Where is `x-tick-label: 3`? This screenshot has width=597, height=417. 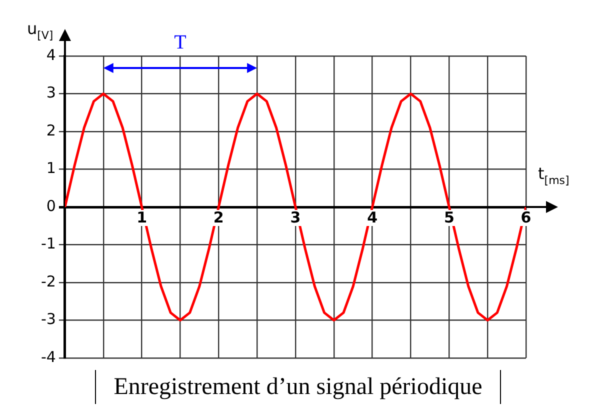 x-tick-label: 3 is located at coordinates (295, 217).